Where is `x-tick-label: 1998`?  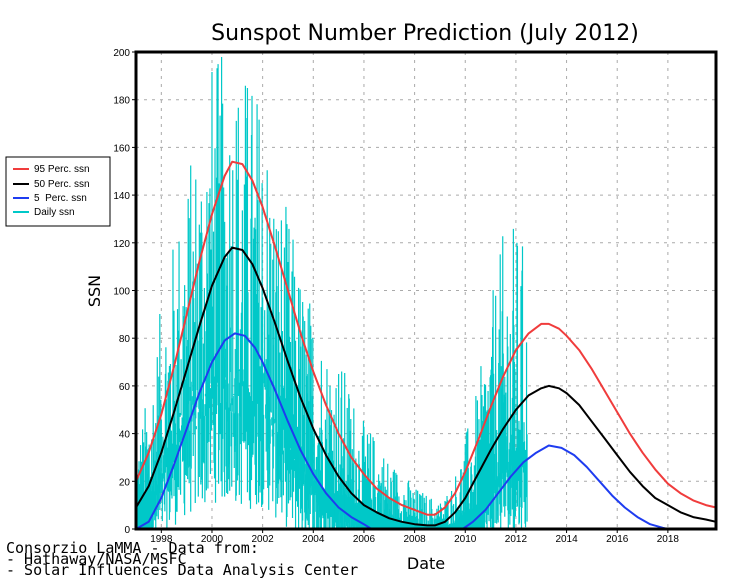 x-tick-label: 1998 is located at coordinates (161, 539).